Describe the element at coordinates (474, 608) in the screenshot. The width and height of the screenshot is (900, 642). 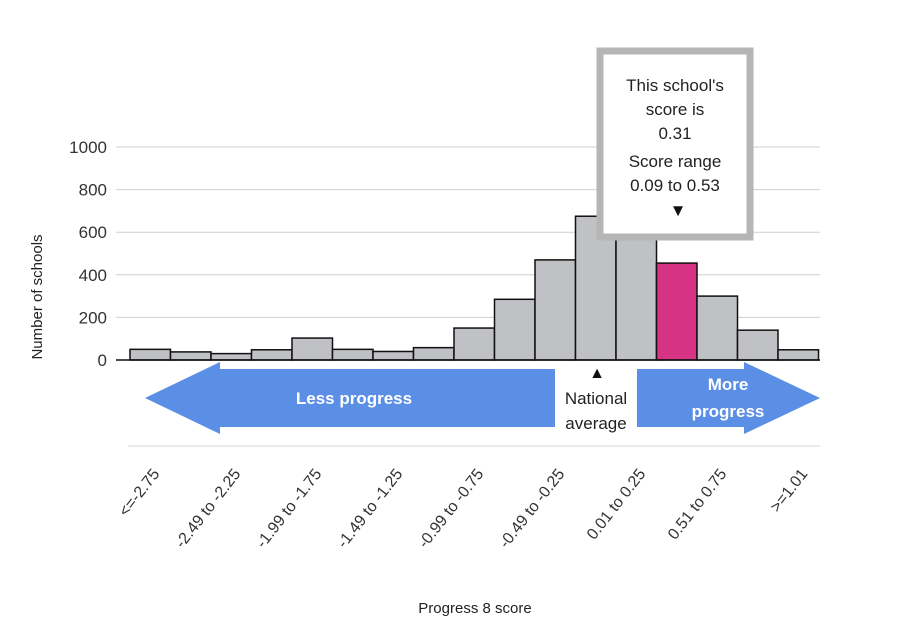
I see `x-axis-title: Progress 8 score` at that location.